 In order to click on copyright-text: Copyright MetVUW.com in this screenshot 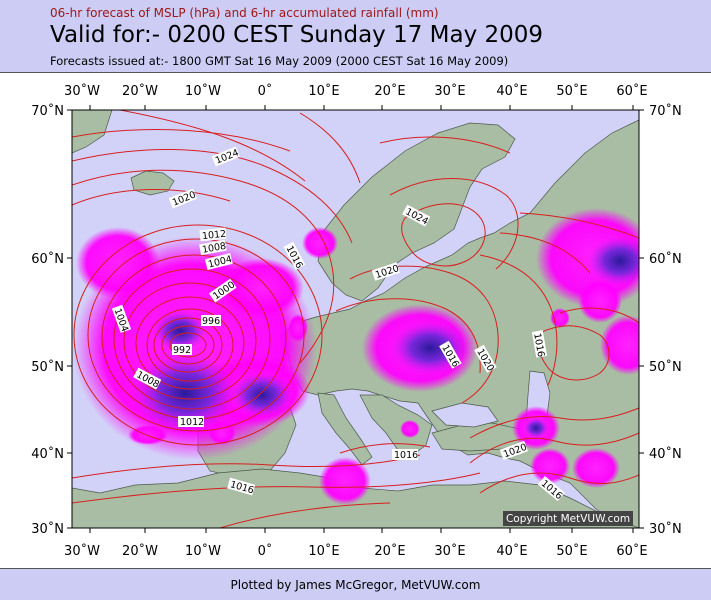, I will do `click(568, 519)`.